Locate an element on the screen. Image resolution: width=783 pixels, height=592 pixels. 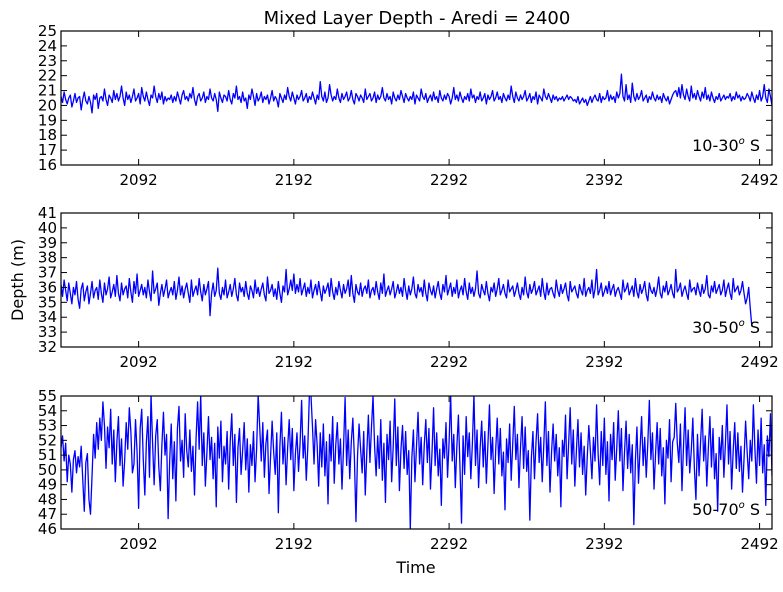
y-tick-label: 47 is located at coordinates (47, 514).